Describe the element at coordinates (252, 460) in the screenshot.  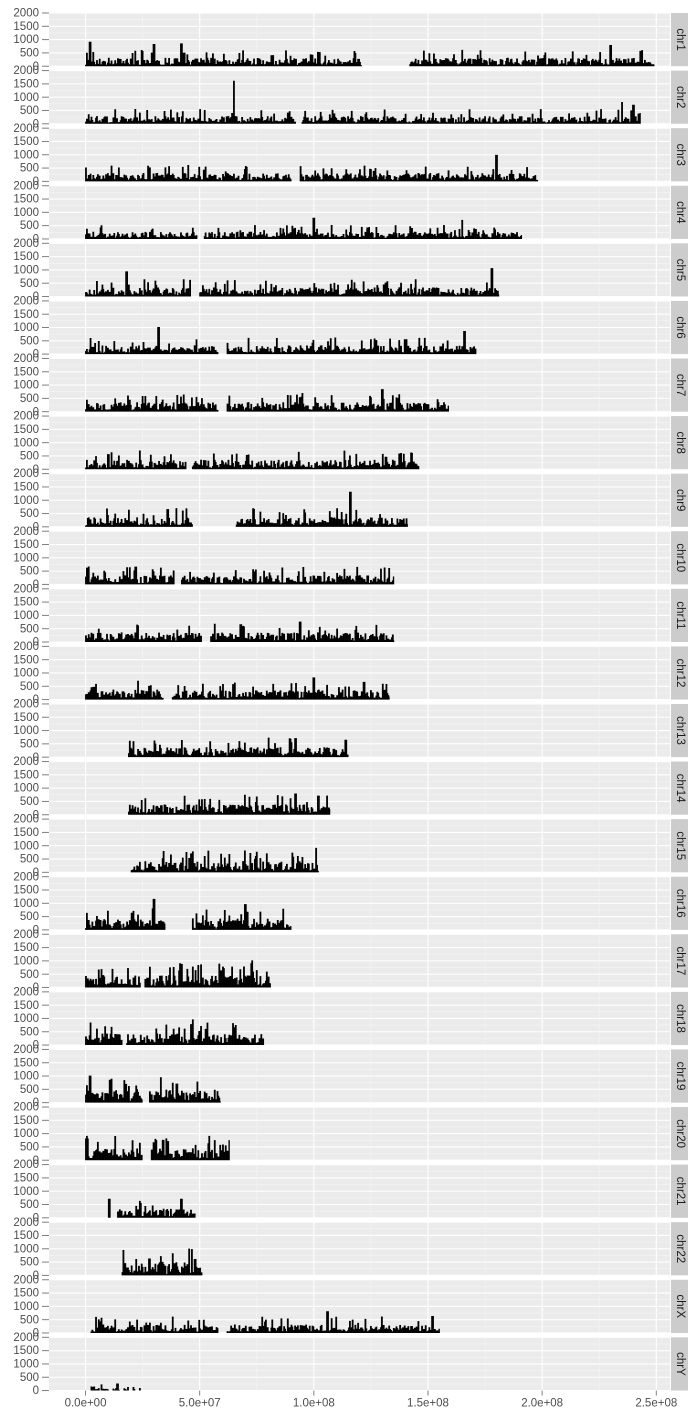
I see `coverage-series-chr8` at that location.